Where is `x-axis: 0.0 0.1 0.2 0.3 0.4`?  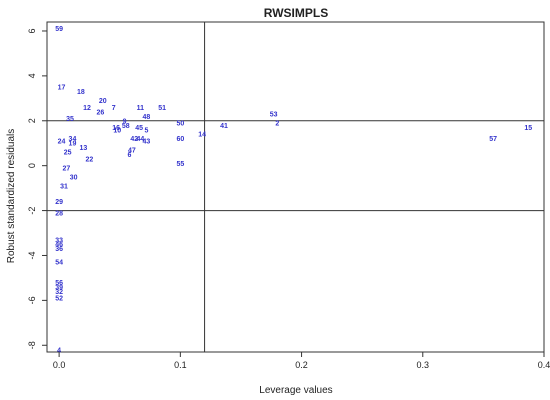
x-axis: 0.0 0.1 0.2 0.3 0.4 is located at coordinates (301, 361).